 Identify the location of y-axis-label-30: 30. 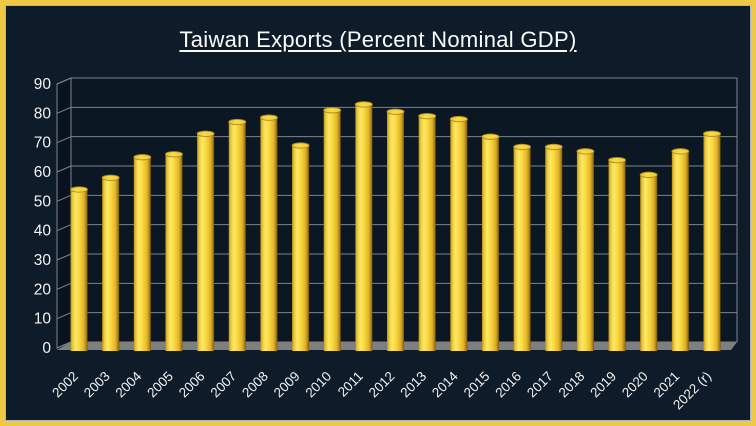
(43, 260).